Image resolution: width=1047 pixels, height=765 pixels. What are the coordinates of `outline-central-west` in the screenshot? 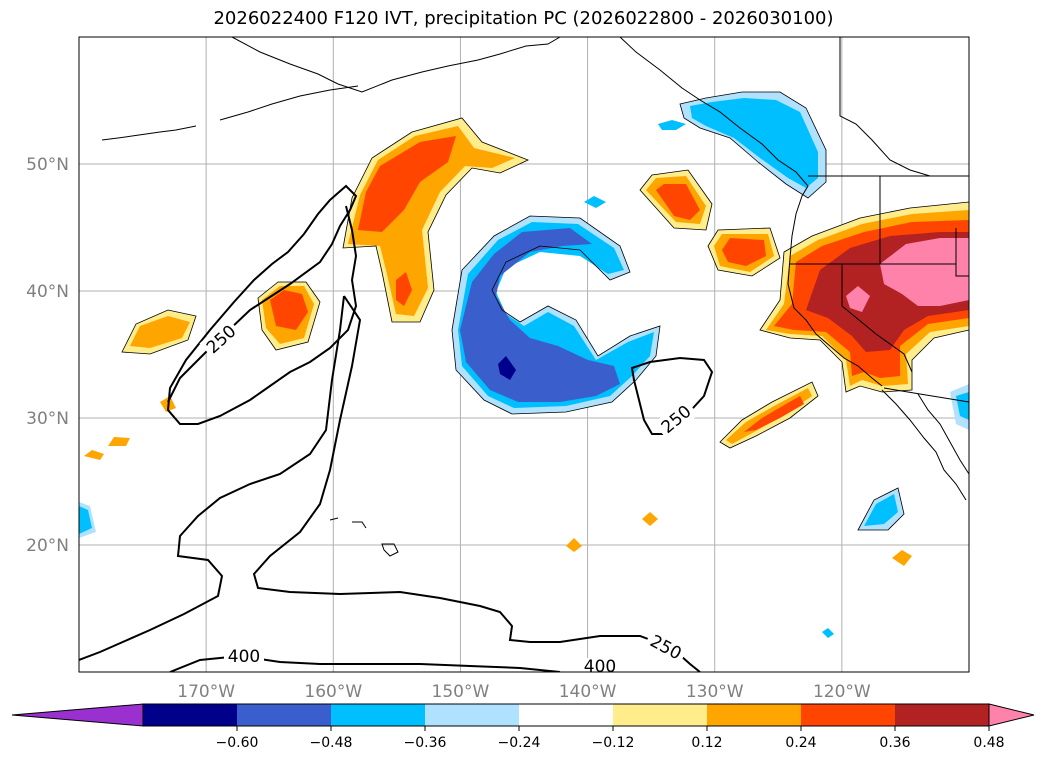 It's located at (289, 316).